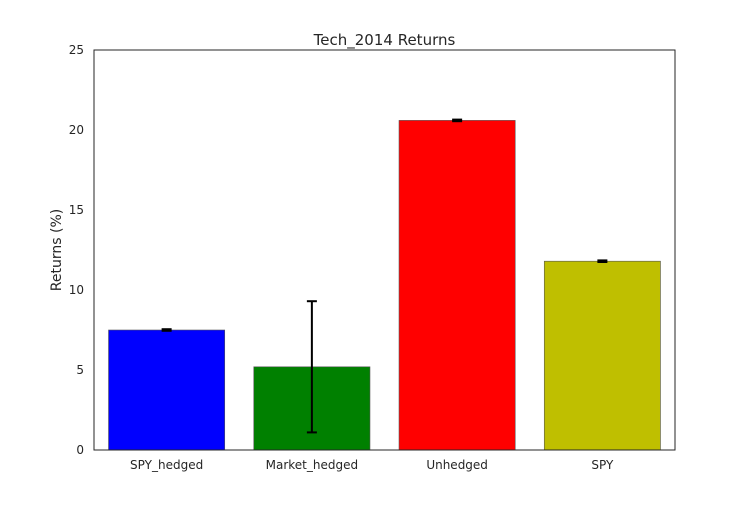  Describe the element at coordinates (312, 465) in the screenshot. I see `x-tick-label: Market_hedged` at that location.